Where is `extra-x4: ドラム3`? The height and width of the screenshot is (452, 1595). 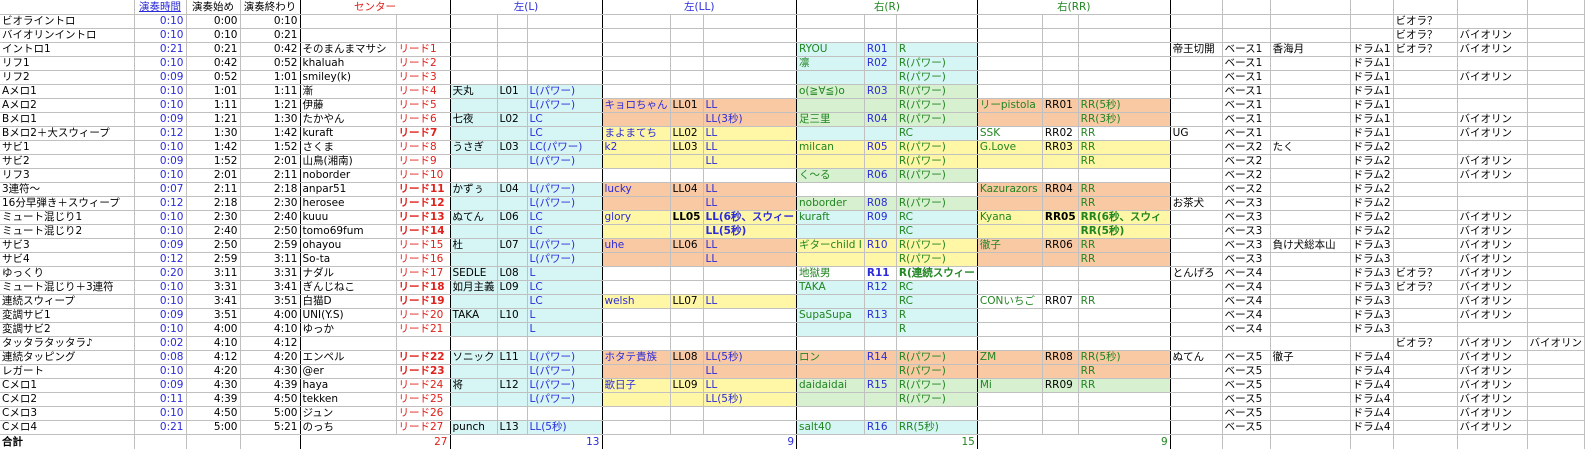 extra-x4: ドラム3 is located at coordinates (1372, 273).